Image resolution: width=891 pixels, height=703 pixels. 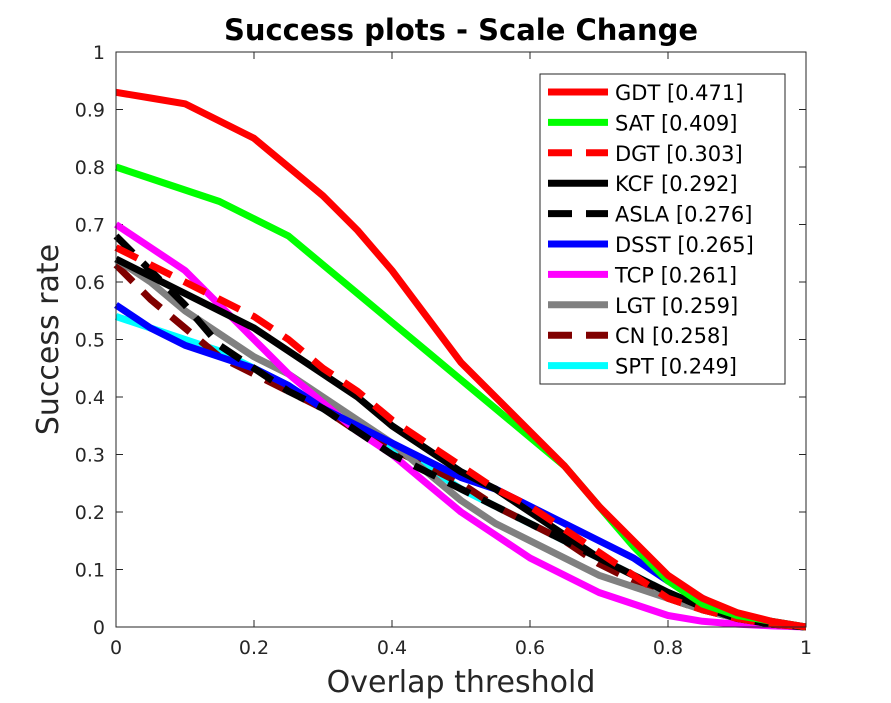 What do you see at coordinates (90, 168) in the screenshot?
I see `y-tick-label: 0.8` at bounding box center [90, 168].